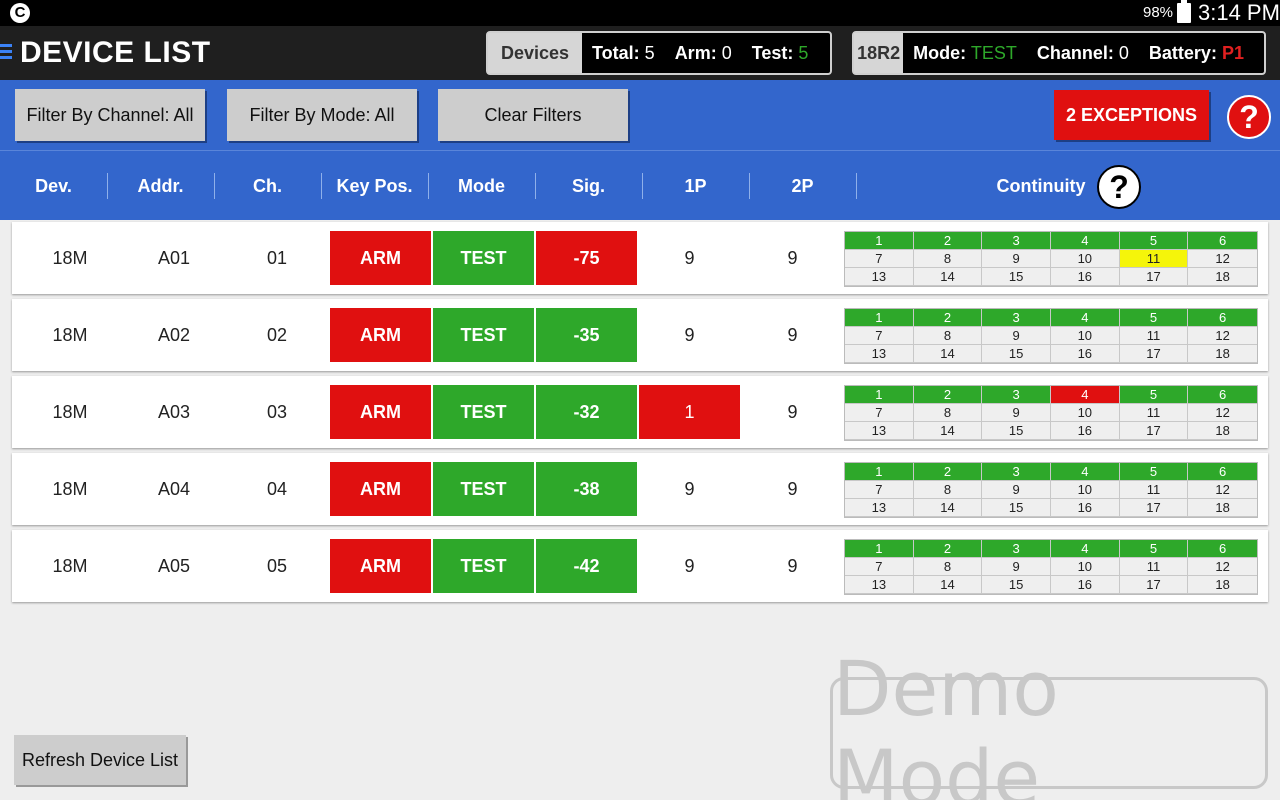 The width and height of the screenshot is (1280, 800). I want to click on app-logo-icon: C, so click(20, 13).